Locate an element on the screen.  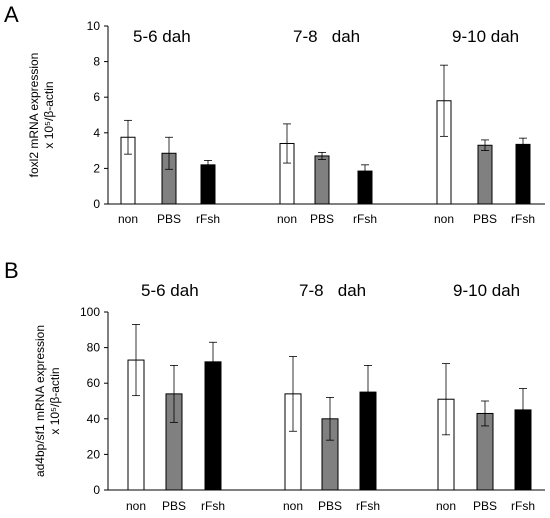
y-tick-label: 10 is located at coordinates (94, 26).